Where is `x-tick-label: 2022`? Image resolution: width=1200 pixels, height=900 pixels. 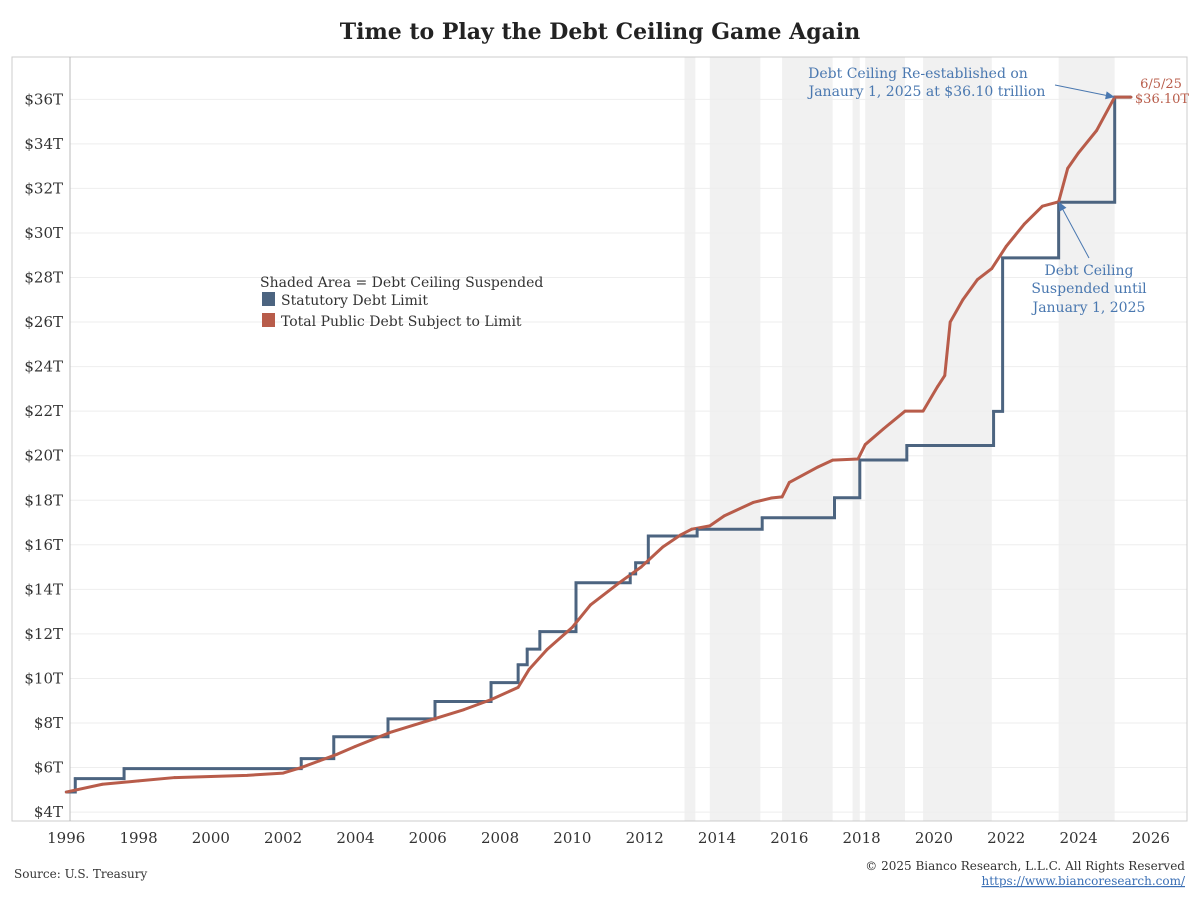 x-tick-label: 2022 is located at coordinates (1006, 838).